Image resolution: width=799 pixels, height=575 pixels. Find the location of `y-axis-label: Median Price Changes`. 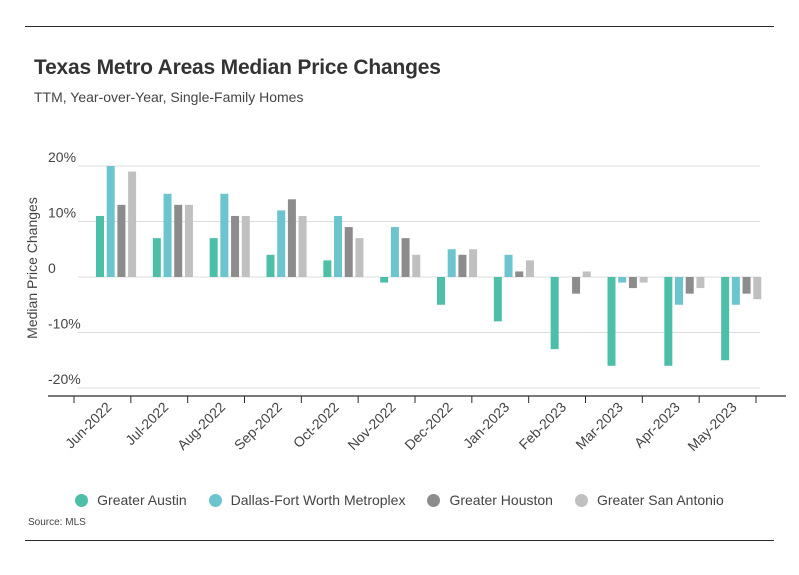

y-axis-label: Median Price Changes is located at coordinates (32, 268).